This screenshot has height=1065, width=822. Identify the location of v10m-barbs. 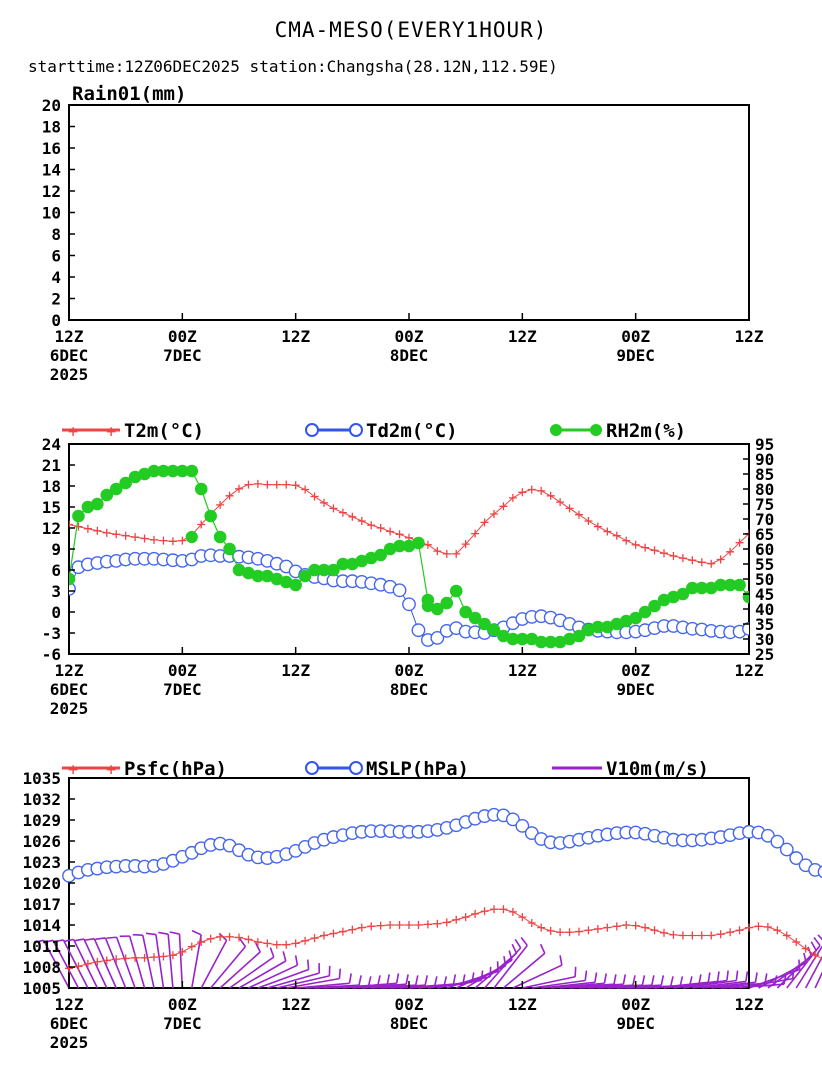
(427, 959).